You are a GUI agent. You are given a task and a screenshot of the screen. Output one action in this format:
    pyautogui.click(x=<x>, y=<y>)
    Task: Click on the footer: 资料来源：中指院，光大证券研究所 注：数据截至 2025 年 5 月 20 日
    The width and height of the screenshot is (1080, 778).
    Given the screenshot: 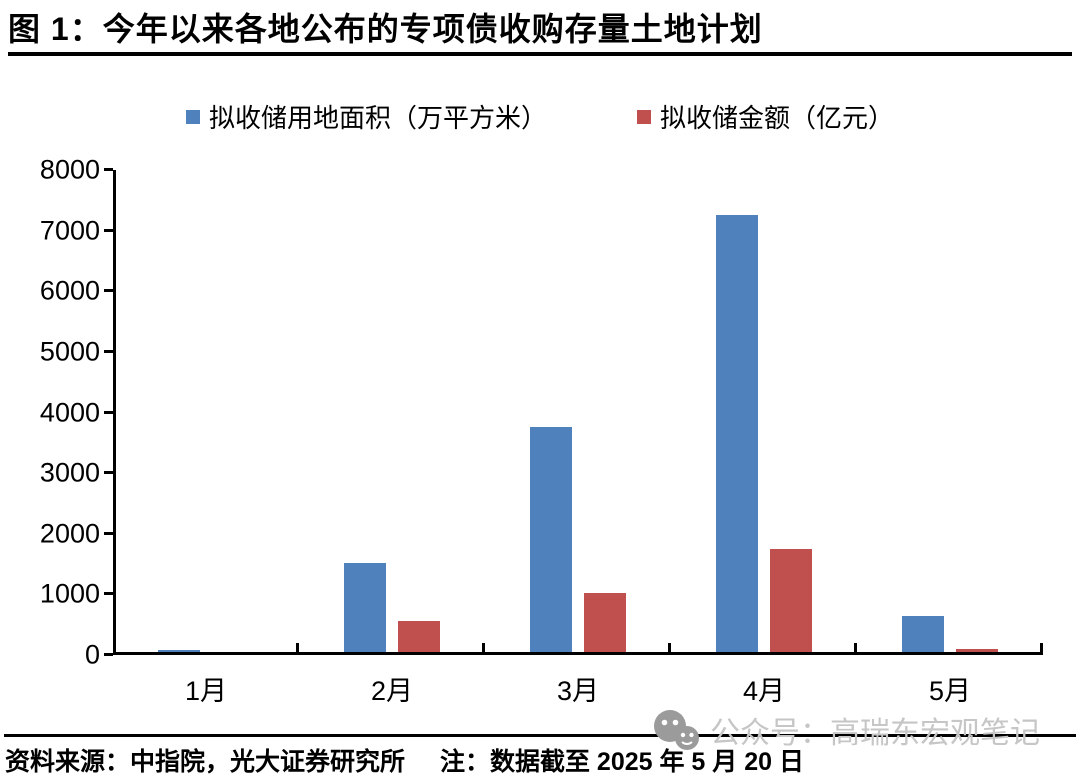 What is the action you would take?
    pyautogui.click(x=404, y=760)
    